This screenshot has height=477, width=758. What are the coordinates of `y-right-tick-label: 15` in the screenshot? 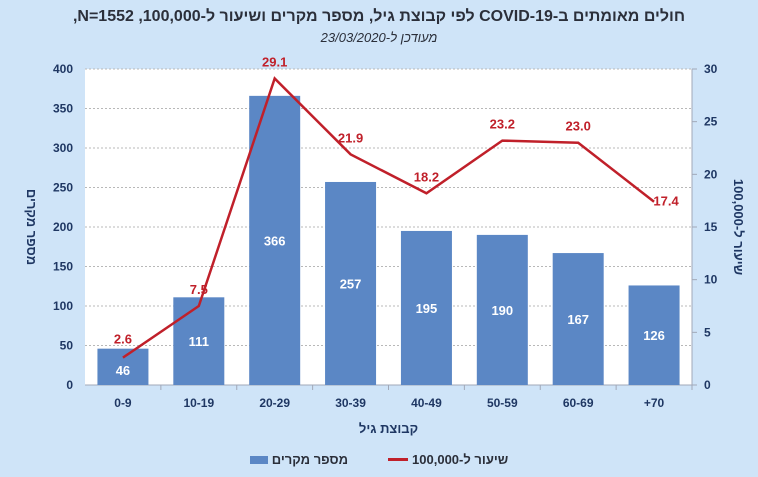 It's located at (711, 227).